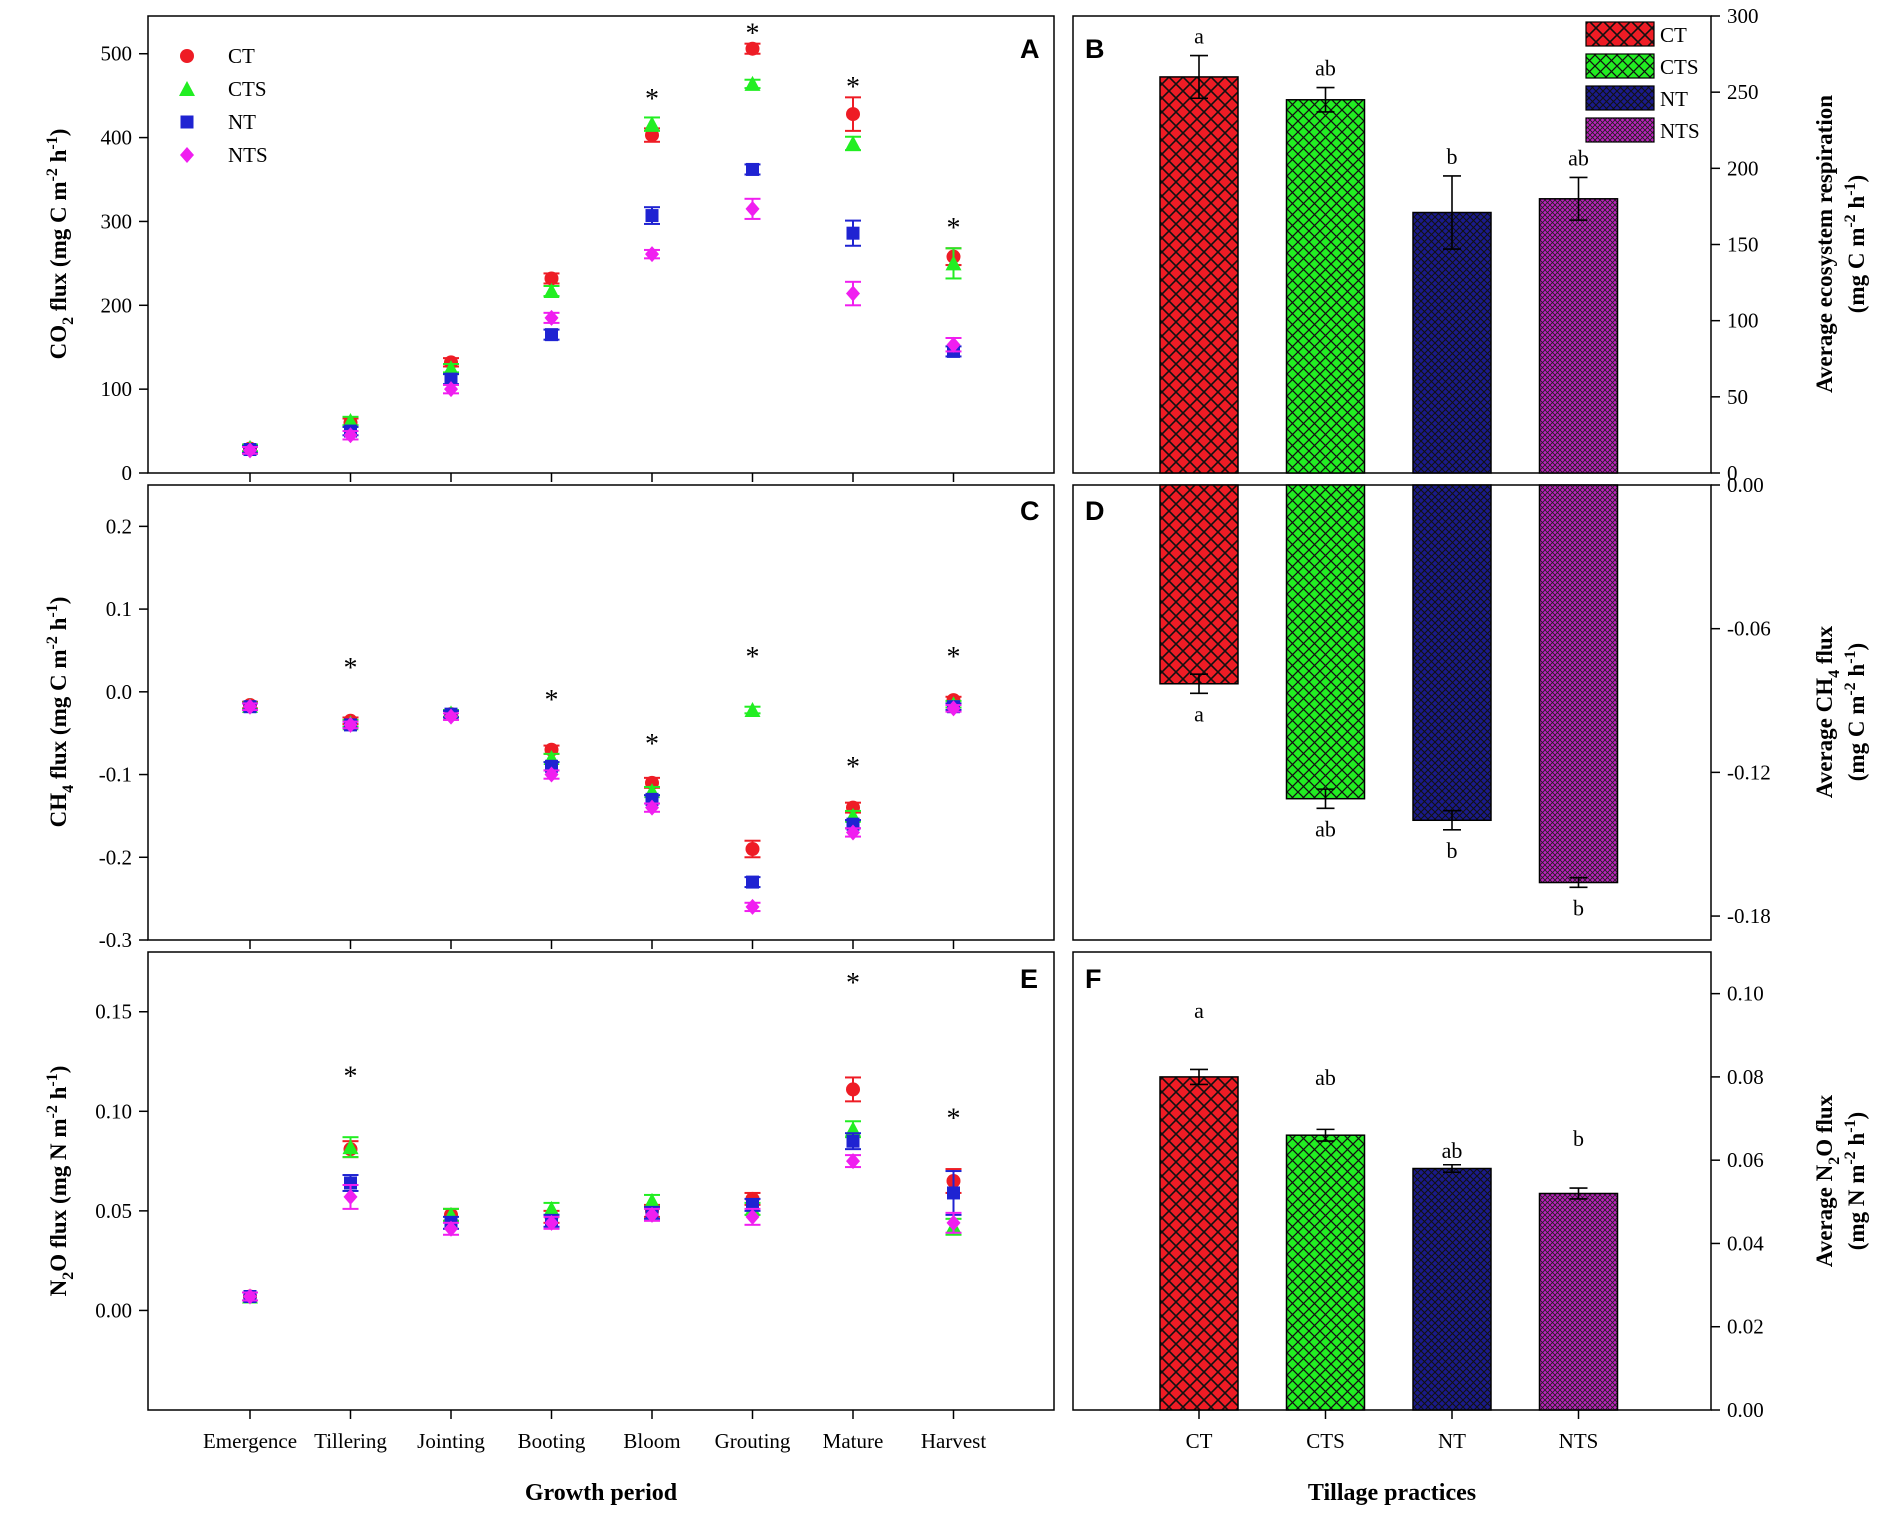 The image size is (1903, 1515). I want to click on panel-D-ylabel-part: (mg C m, so click(1856, 739).